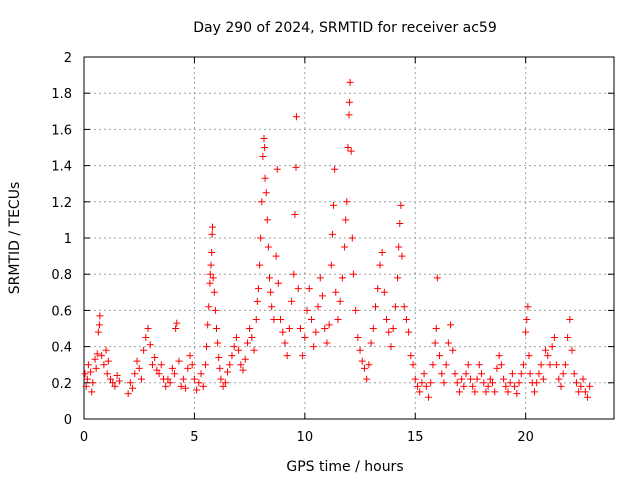  I want to click on y-tick-labels: 0 0.2 0.4 0.6 0.8 1 1.2 1.4 1.6 1.8 2, so click(61, 239).